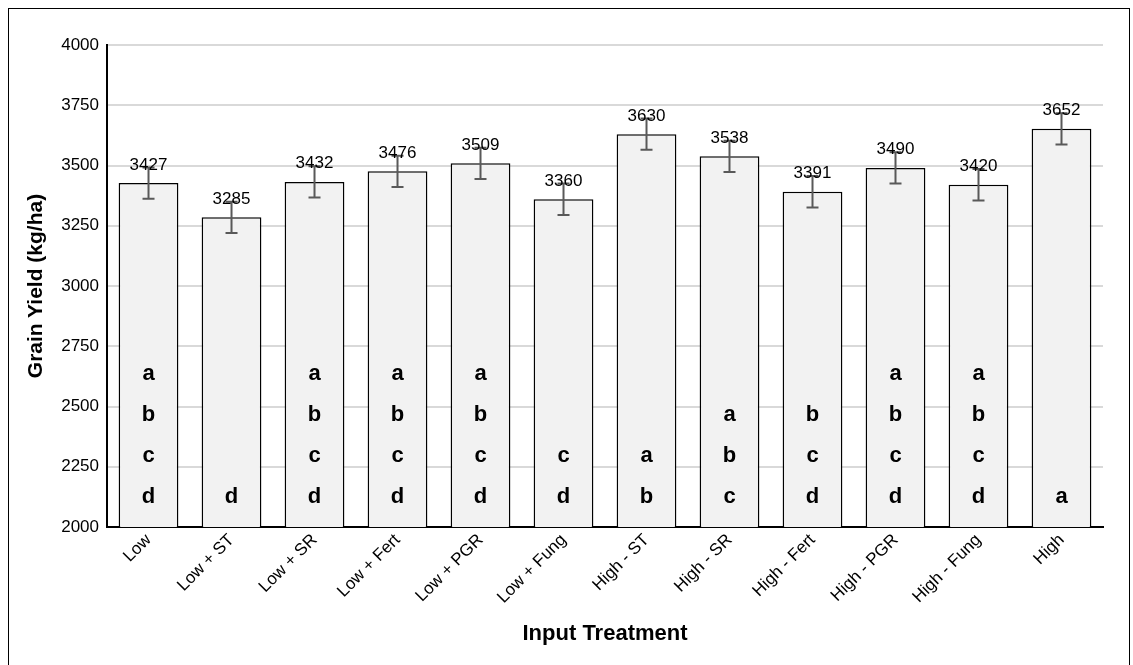 Image resolution: width=1133 pixels, height=665 pixels. Describe the element at coordinates (480, 144) in the screenshot. I see `data-label: 3509` at that location.